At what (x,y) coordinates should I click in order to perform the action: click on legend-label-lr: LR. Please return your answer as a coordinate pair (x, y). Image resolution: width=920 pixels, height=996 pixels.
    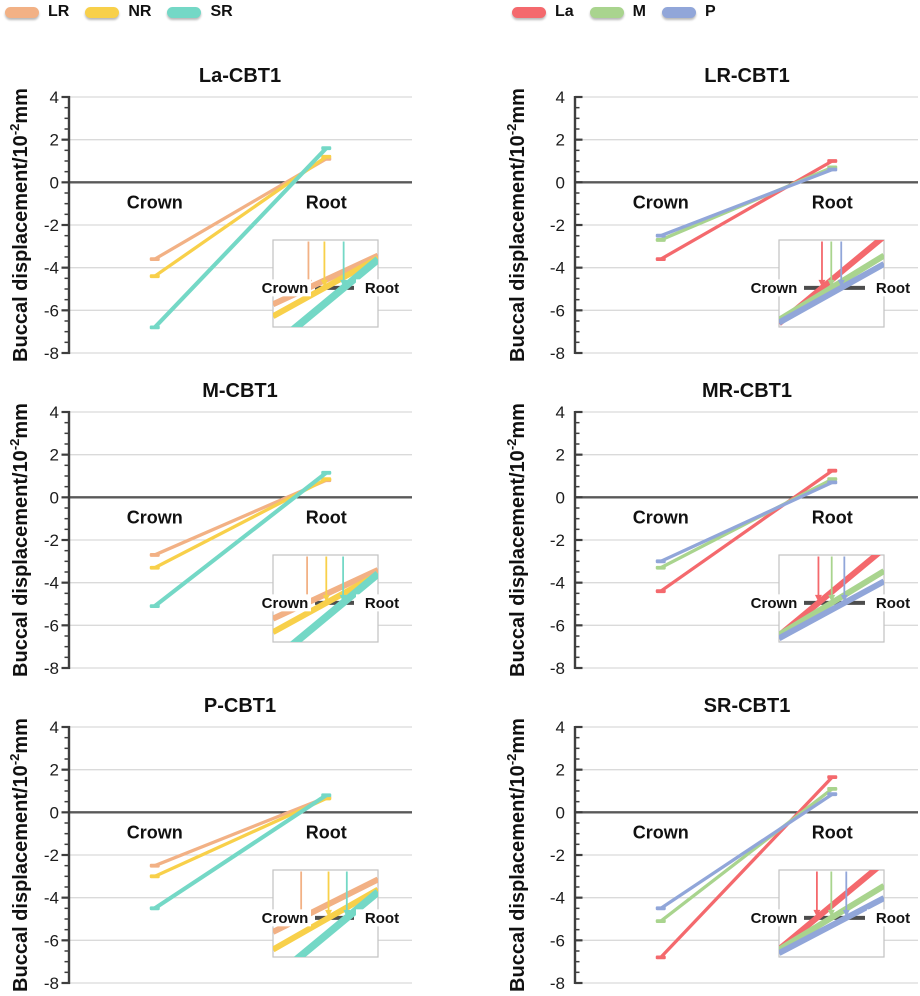
    Looking at the image, I should click on (59, 11).